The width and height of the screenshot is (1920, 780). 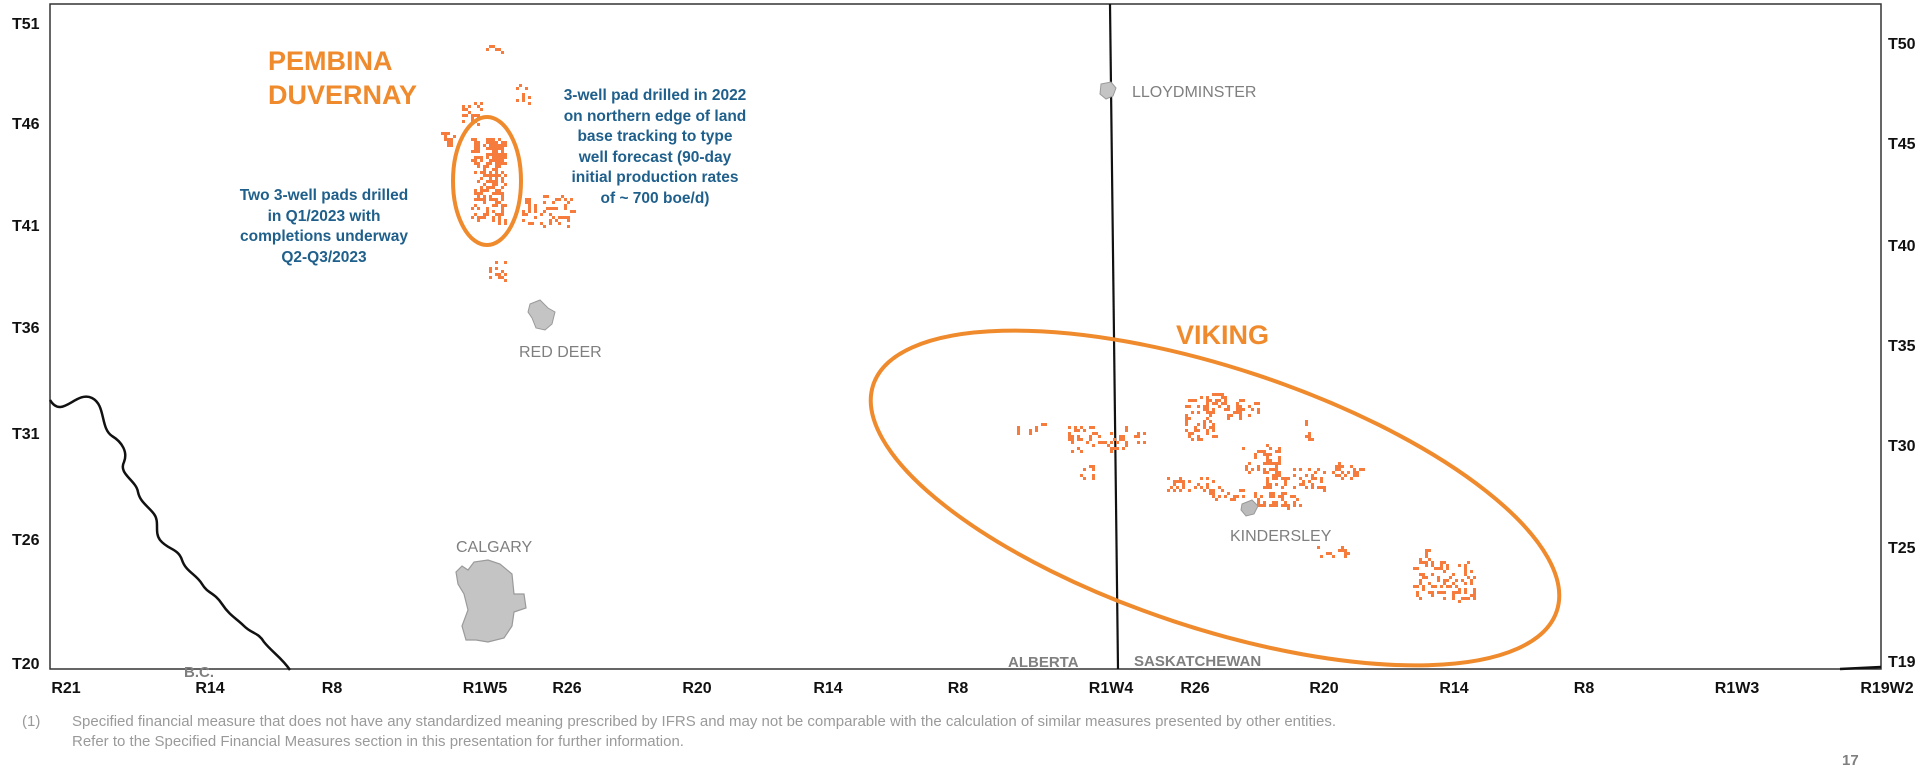 I want to click on callout-line: 3-well pad drilled in 2022, so click(x=655, y=95).